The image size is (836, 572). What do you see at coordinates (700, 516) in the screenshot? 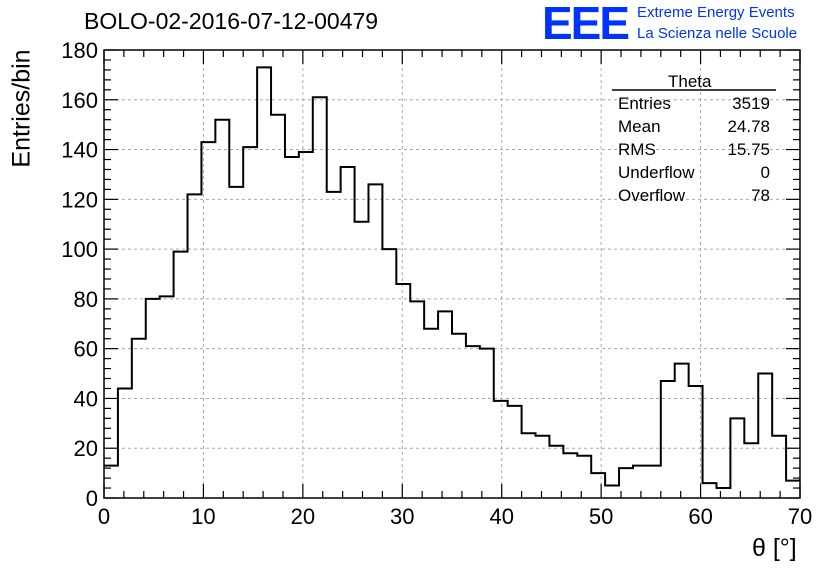
I see `x-tick-label: 60` at bounding box center [700, 516].